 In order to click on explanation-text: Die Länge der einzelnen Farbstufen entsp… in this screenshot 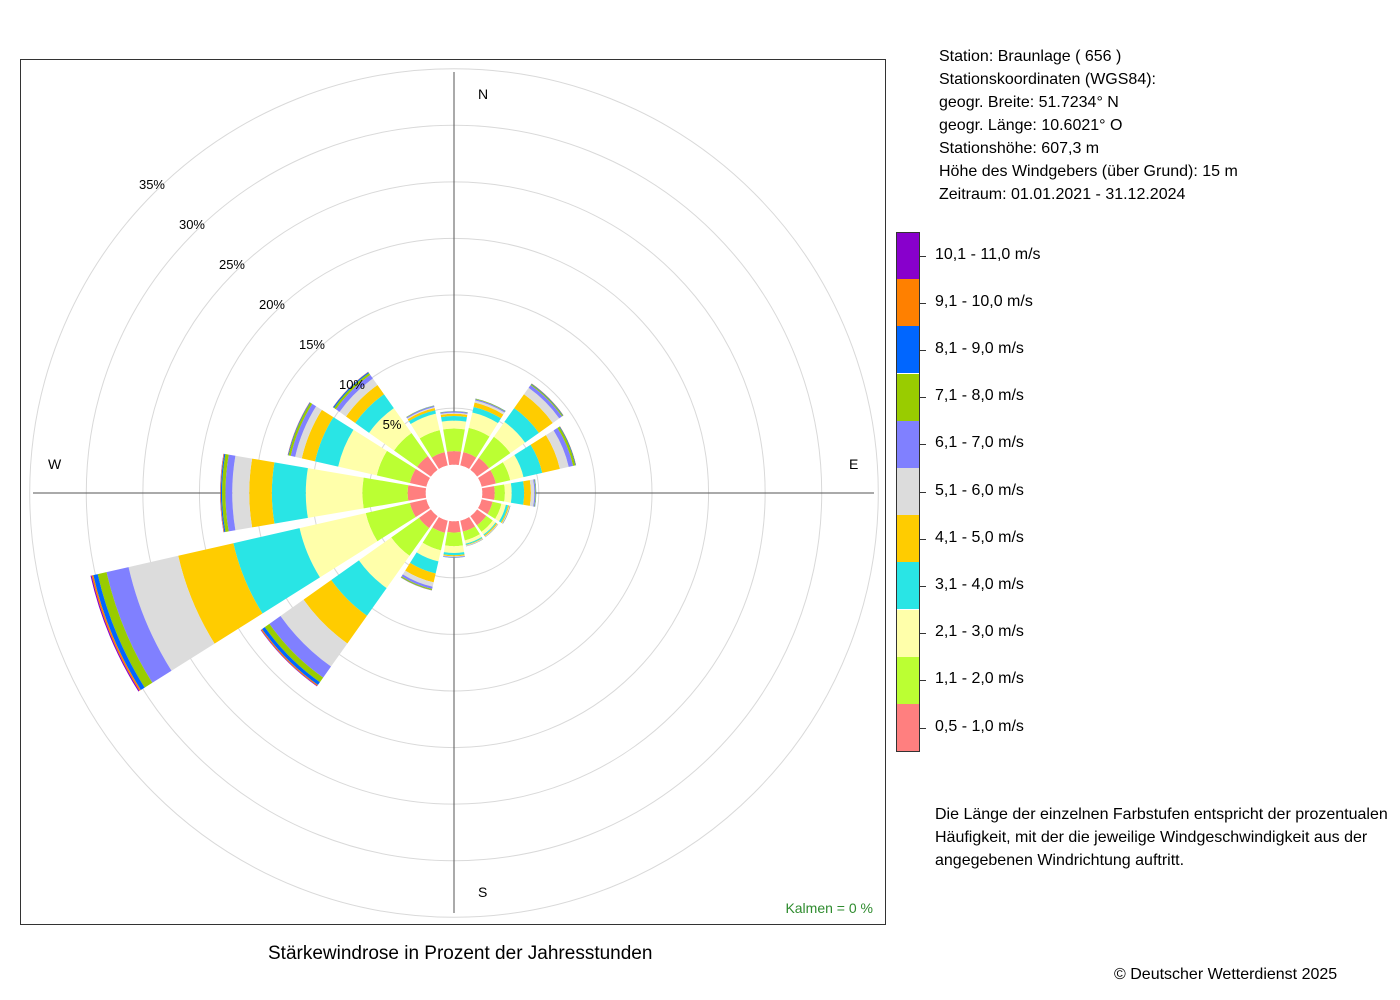, I will do `click(1165, 837)`.